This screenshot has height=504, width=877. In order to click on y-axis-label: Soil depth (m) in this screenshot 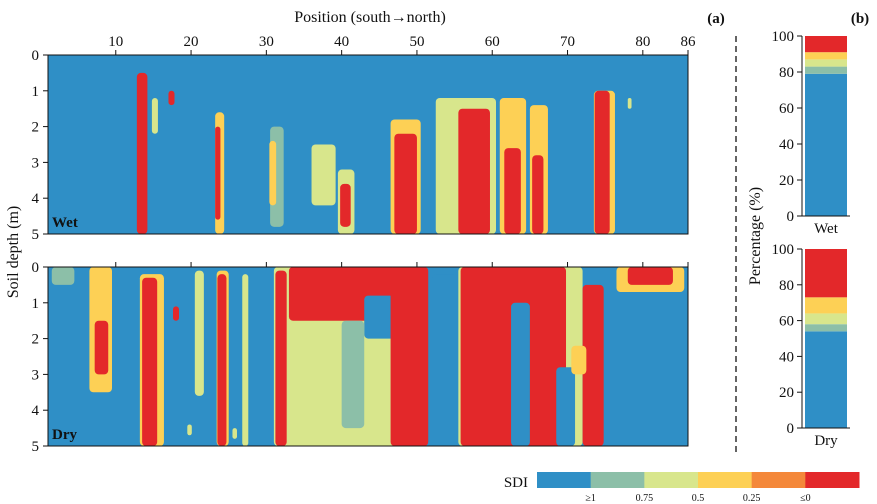, I will do `click(13, 252)`.